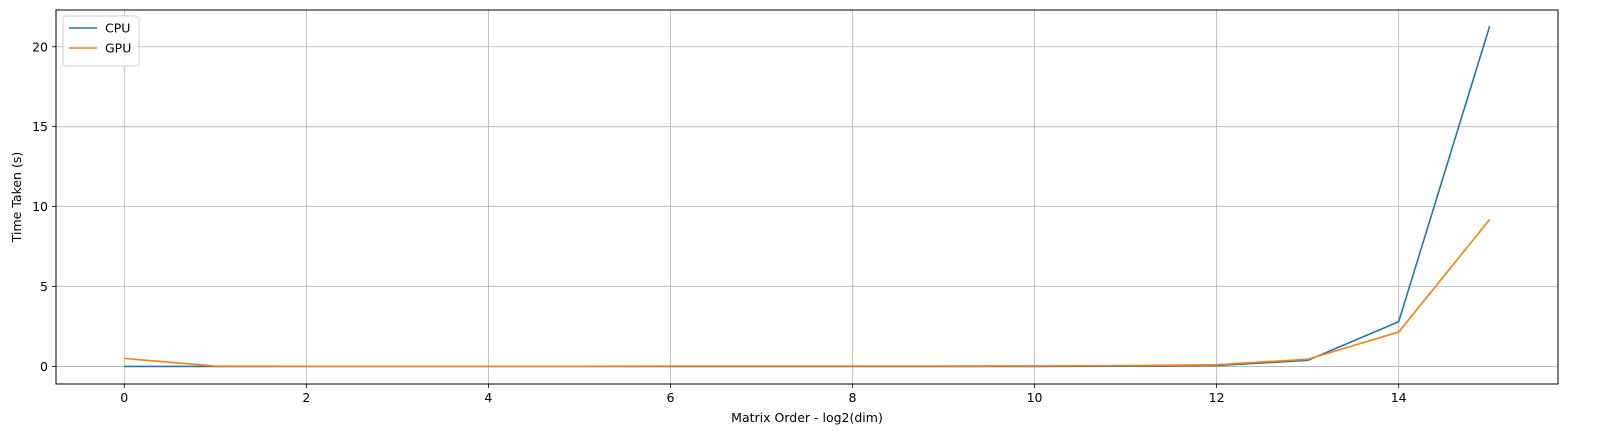 This screenshot has height=448, width=1616. What do you see at coordinates (117, 28) in the screenshot?
I see `legend-label-cpu: CPU` at bounding box center [117, 28].